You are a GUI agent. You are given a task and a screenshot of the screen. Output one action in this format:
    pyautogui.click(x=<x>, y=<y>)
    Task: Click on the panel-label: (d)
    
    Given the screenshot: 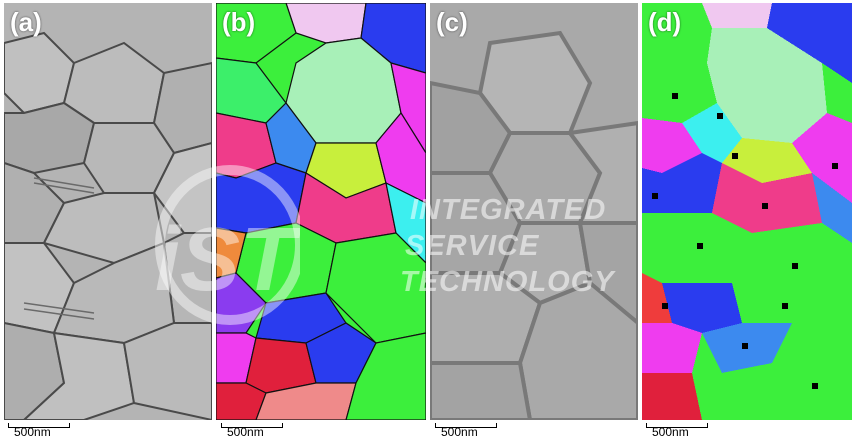 What is the action you would take?
    pyautogui.click(x=665, y=22)
    